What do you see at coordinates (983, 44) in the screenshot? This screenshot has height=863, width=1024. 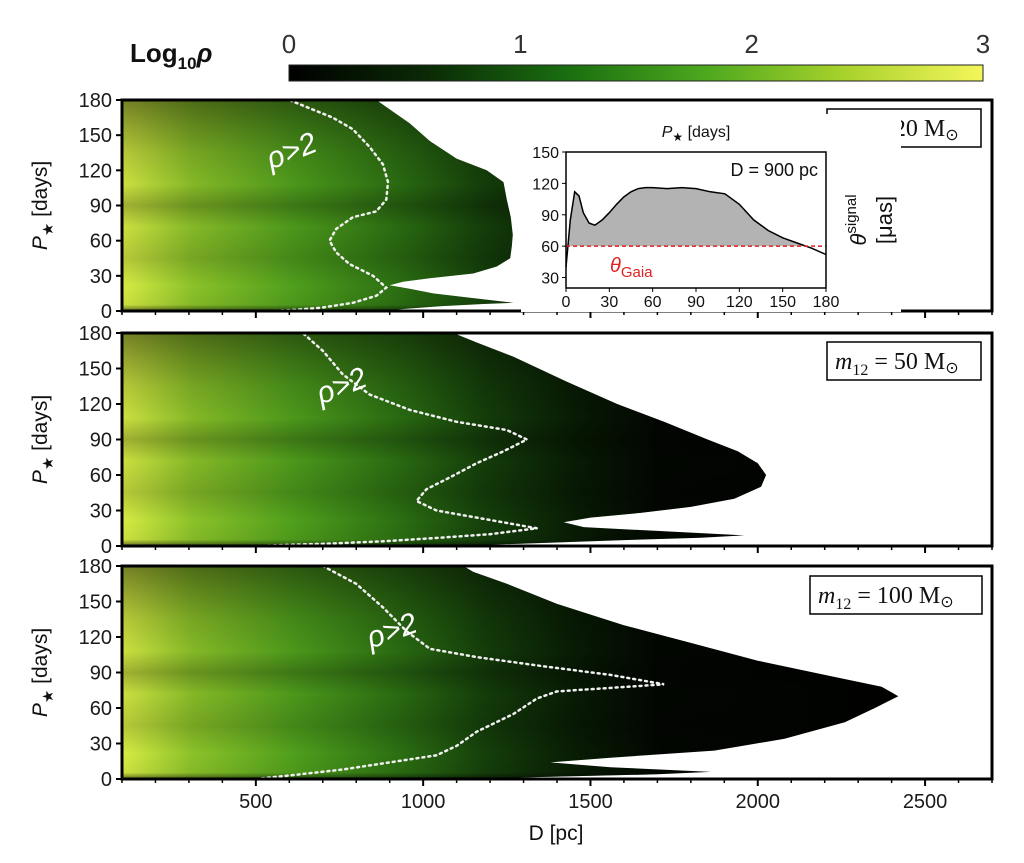 I see `colorbar-tick-label: 3` at bounding box center [983, 44].